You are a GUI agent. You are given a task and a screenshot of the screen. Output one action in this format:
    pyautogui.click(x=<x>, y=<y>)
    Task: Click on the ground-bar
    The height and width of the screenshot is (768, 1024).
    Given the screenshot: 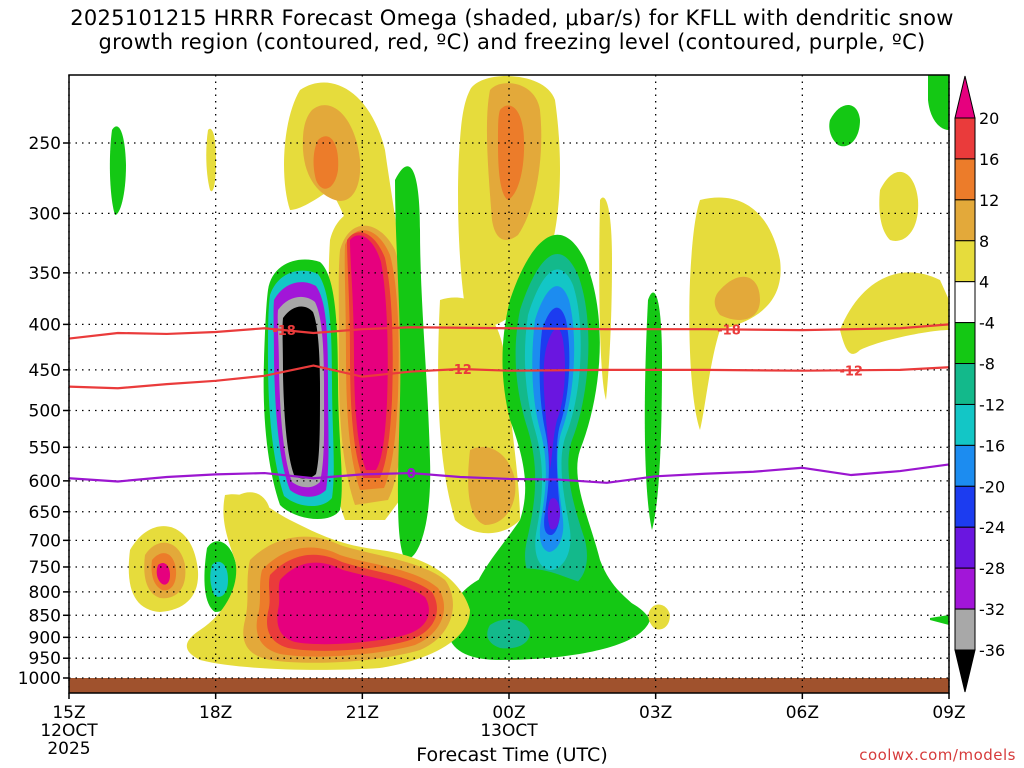 What is the action you would take?
    pyautogui.click(x=509, y=685)
    